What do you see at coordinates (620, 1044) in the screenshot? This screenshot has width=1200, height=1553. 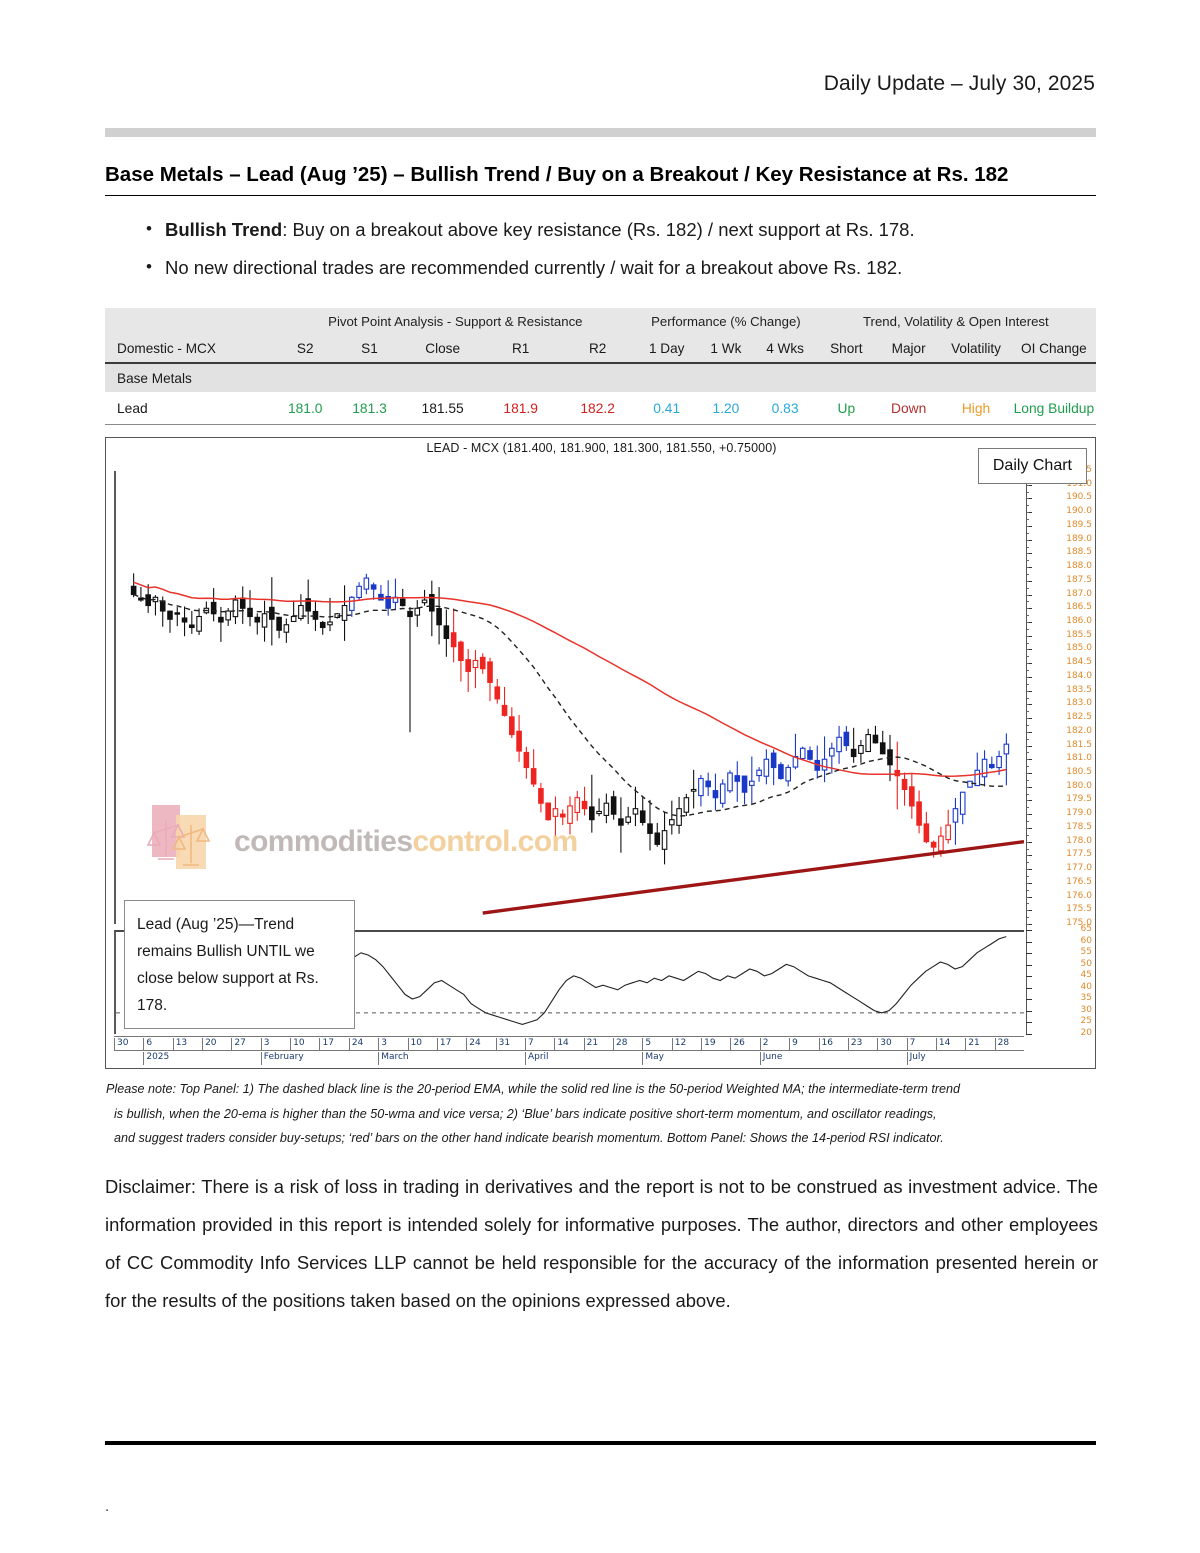 I see `date-tick: 28` at bounding box center [620, 1044].